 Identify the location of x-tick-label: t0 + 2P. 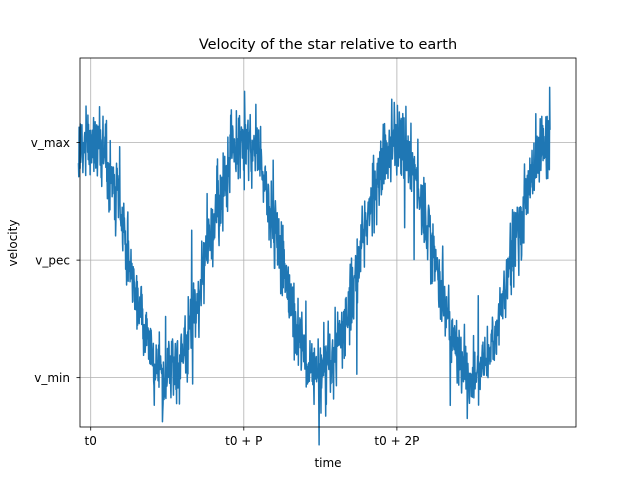
(396, 441).